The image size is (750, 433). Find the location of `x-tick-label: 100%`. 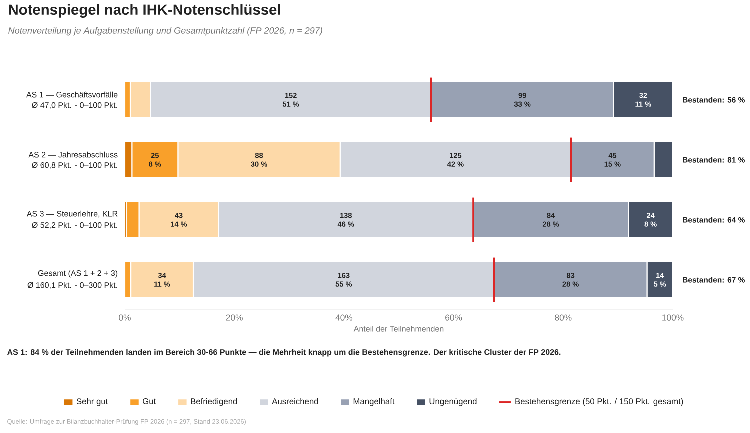

x-tick-label: 100% is located at coordinates (673, 317).